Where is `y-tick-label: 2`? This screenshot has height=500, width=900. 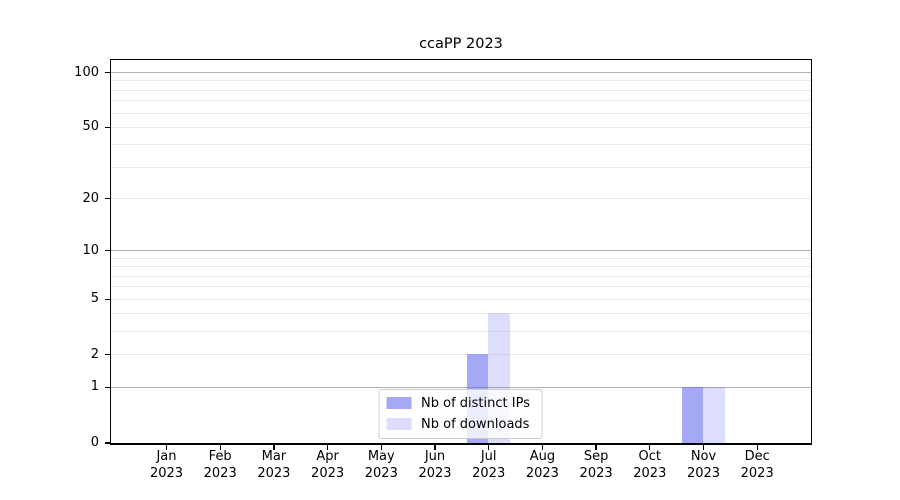
y-tick-label: 2 is located at coordinates (94, 354).